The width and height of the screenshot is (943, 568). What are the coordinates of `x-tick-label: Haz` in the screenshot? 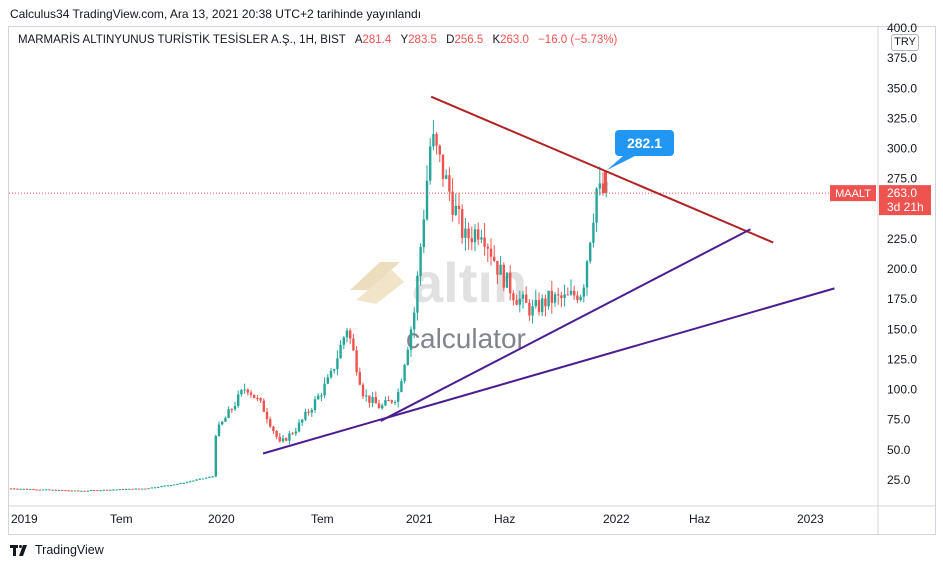 It's located at (699, 519).